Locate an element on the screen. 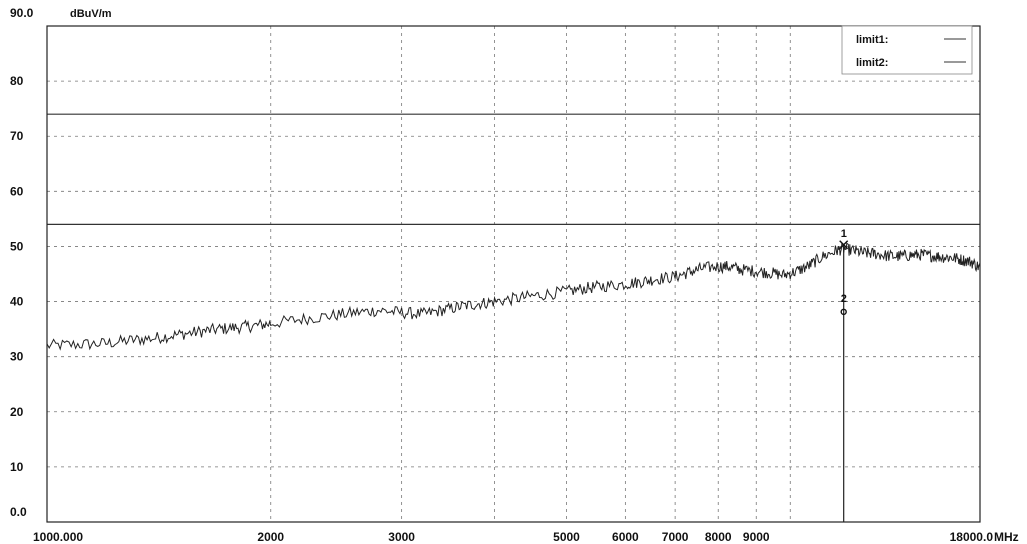  x-tick-label: 3000 is located at coordinates (401, 537).